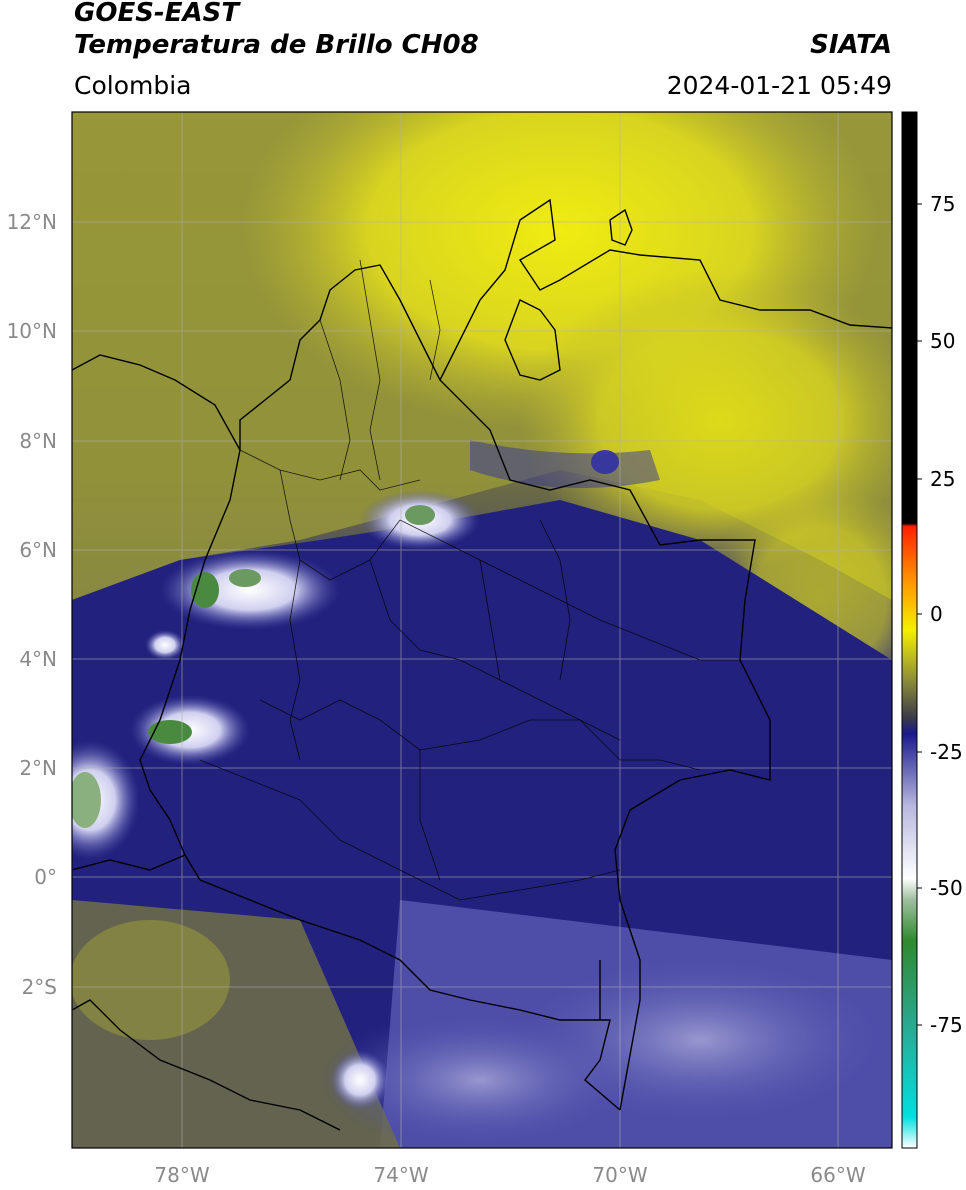  Describe the element at coordinates (509, 1175) in the screenshot. I see `longitude-labels: 78°W 74°W 70°W 66°W` at that location.